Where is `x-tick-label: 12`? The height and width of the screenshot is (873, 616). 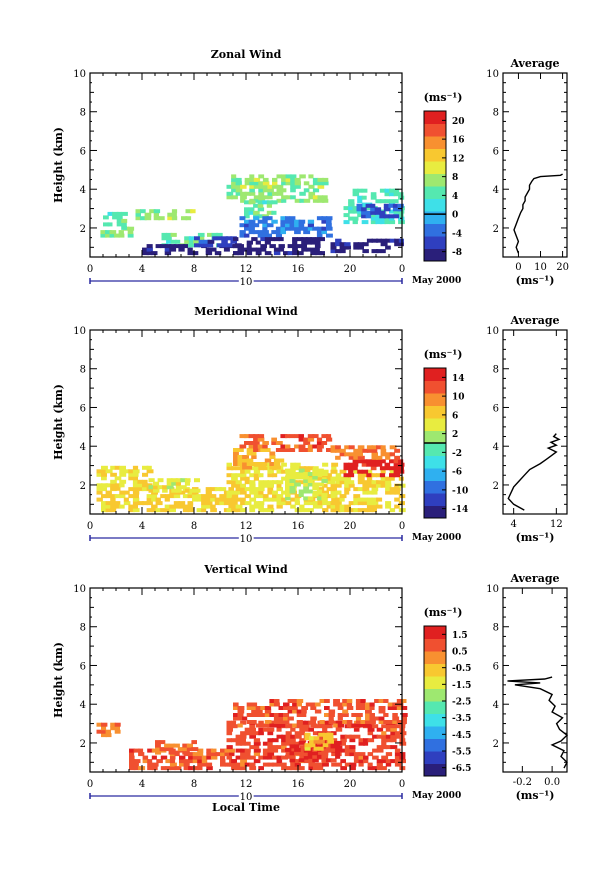
x-tick-label: 12 is located at coordinates (246, 526).